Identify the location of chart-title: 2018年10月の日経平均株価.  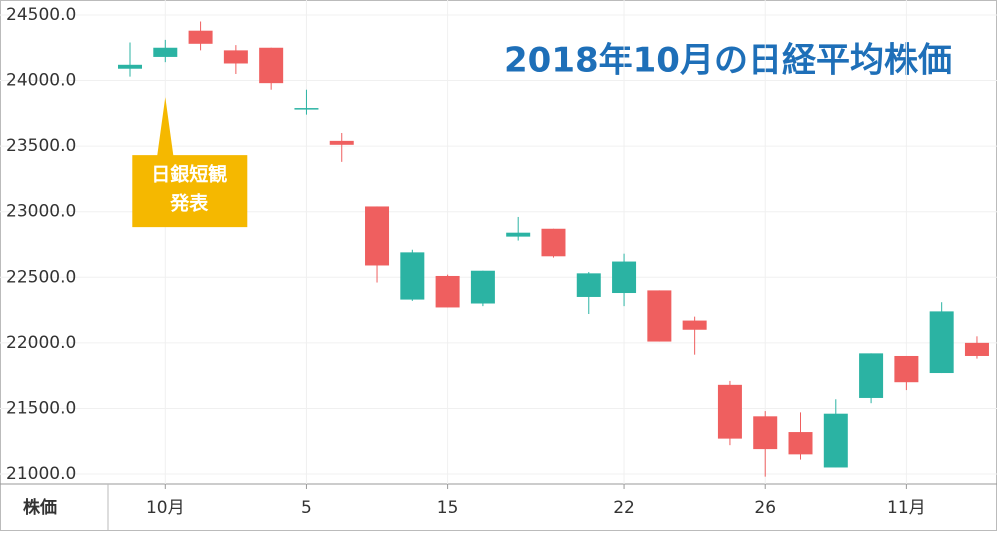
(728, 61).